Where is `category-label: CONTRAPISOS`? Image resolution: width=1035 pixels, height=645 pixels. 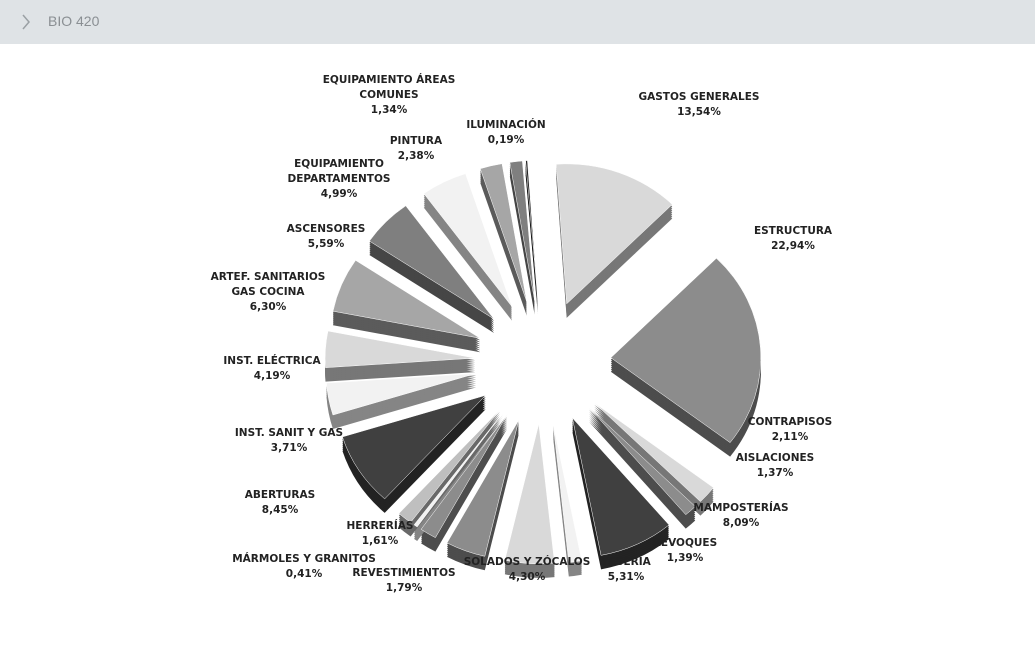 category-label: CONTRAPISOS is located at coordinates (790, 422).